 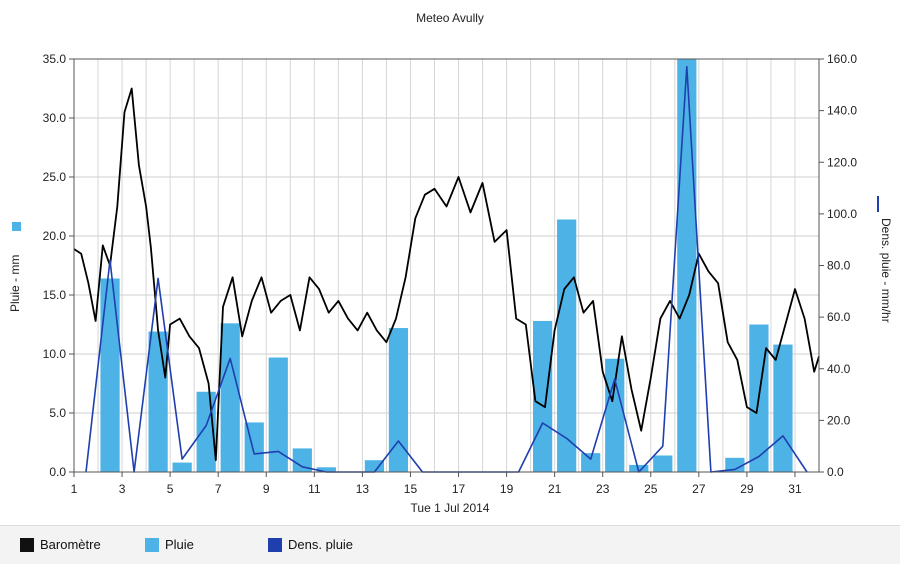 What do you see at coordinates (651, 489) in the screenshot?
I see `x-tick-label: 25` at bounding box center [651, 489].